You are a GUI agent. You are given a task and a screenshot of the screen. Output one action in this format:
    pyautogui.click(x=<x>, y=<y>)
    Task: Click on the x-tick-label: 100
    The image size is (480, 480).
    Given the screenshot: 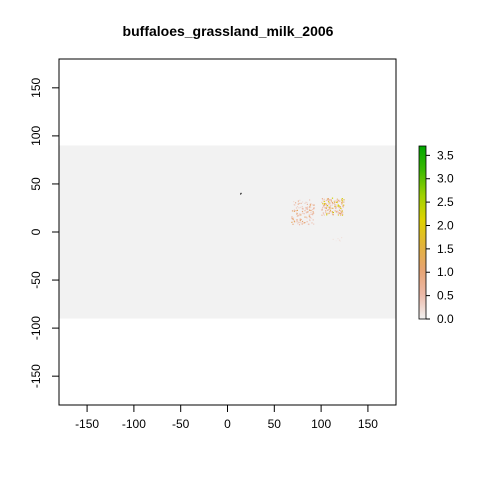 What is the action you would take?
    pyautogui.click(x=321, y=424)
    